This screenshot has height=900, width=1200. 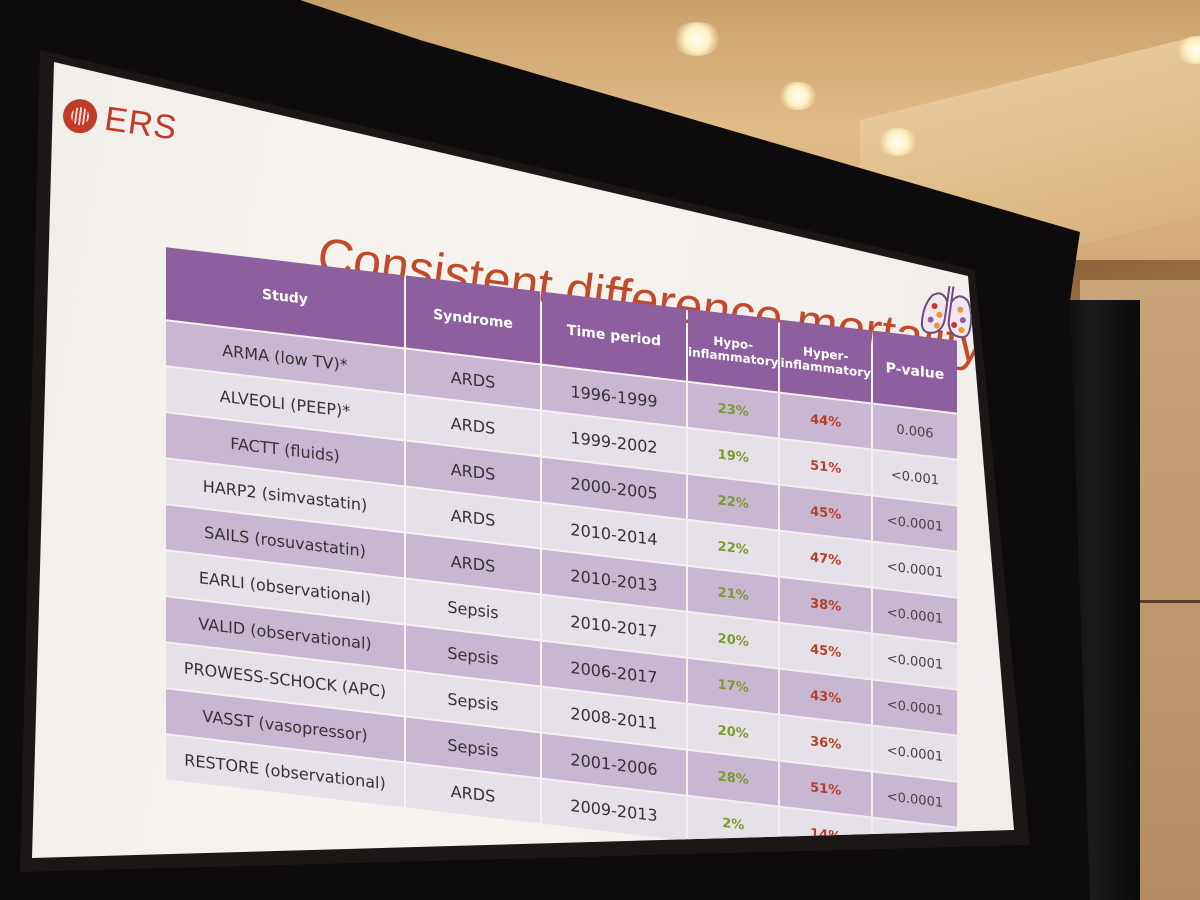 What do you see at coordinates (733, 410) in the screenshot?
I see `cell-hypo: 23%` at bounding box center [733, 410].